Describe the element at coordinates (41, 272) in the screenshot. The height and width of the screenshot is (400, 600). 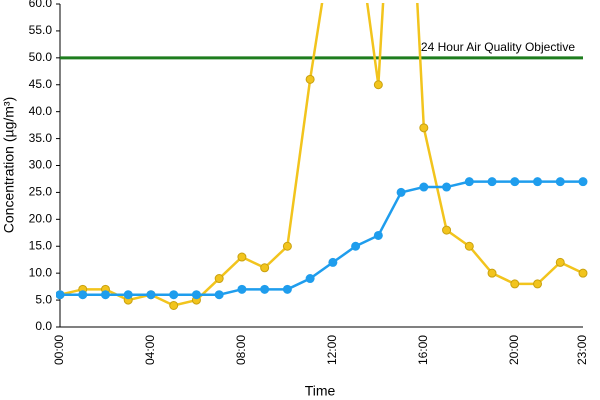
I see `y-tick-label: 10.0` at that location.